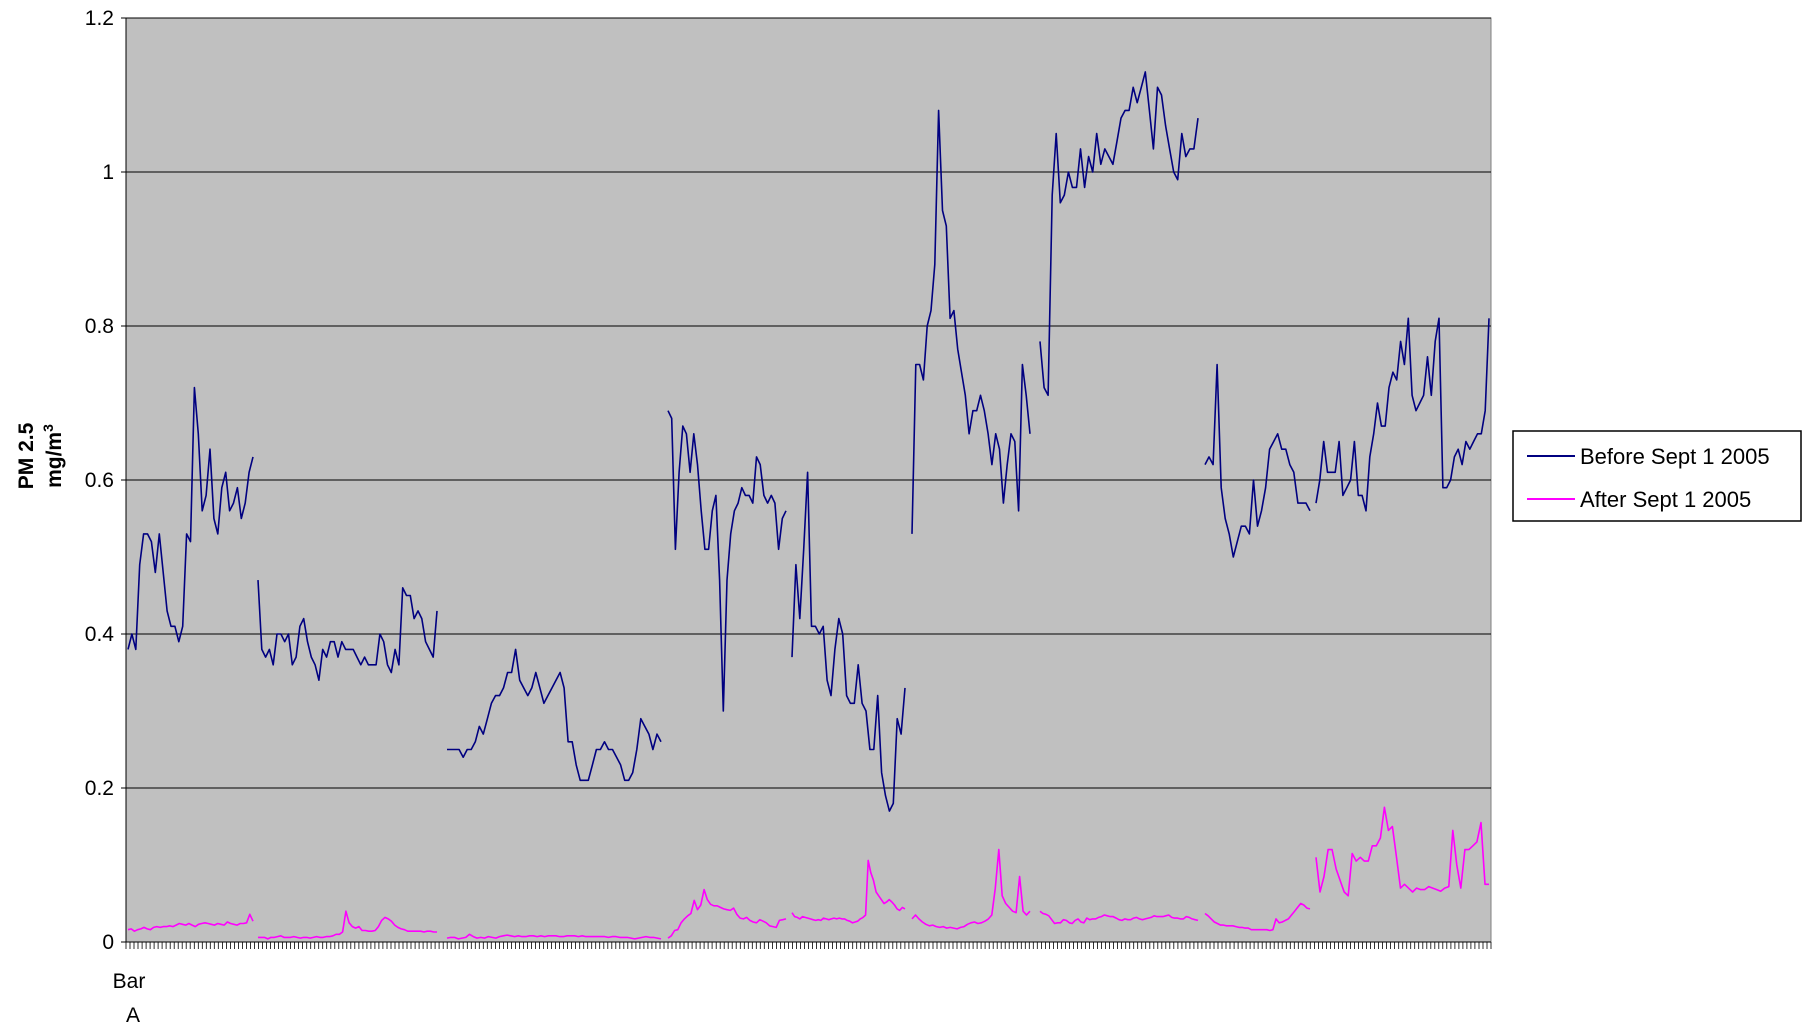 The width and height of the screenshot is (1805, 1027). I want to click on x-tick-marks, so click(808, 945).